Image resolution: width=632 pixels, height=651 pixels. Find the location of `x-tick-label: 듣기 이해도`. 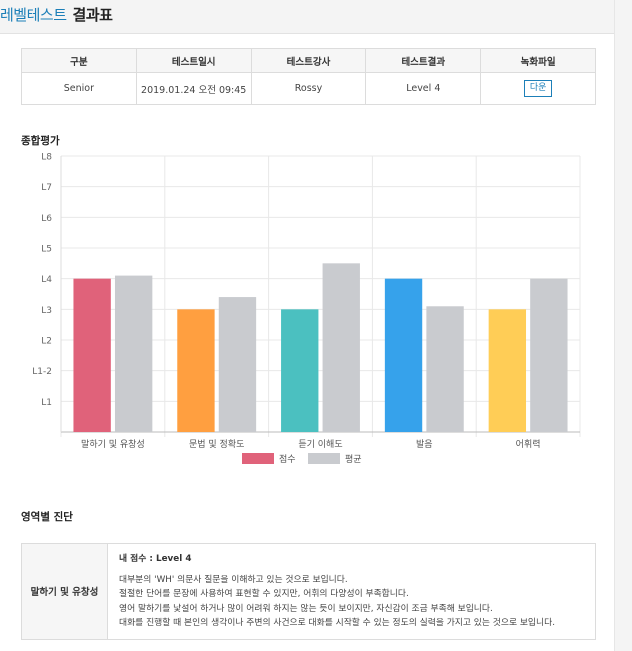

x-tick-label: 듣기 이해도 is located at coordinates (320, 444).